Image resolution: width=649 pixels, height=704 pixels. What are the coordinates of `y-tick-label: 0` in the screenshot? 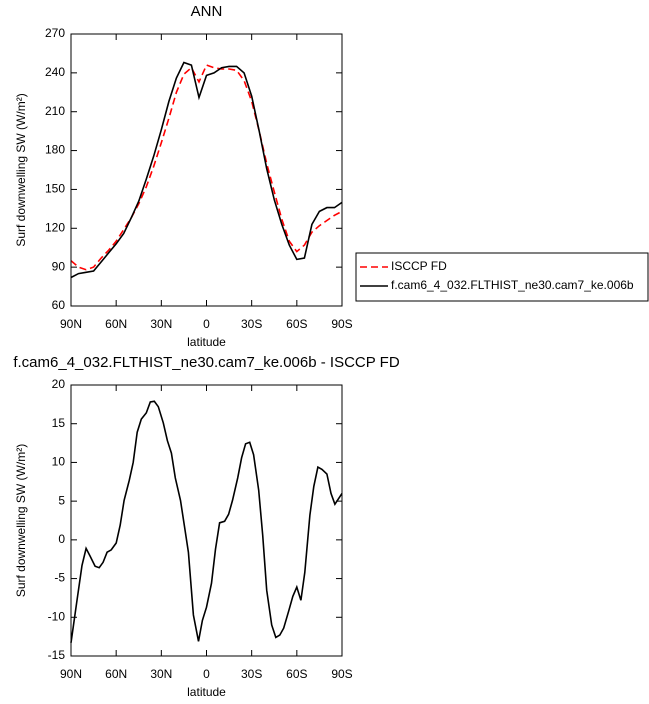 It's located at (61, 539).